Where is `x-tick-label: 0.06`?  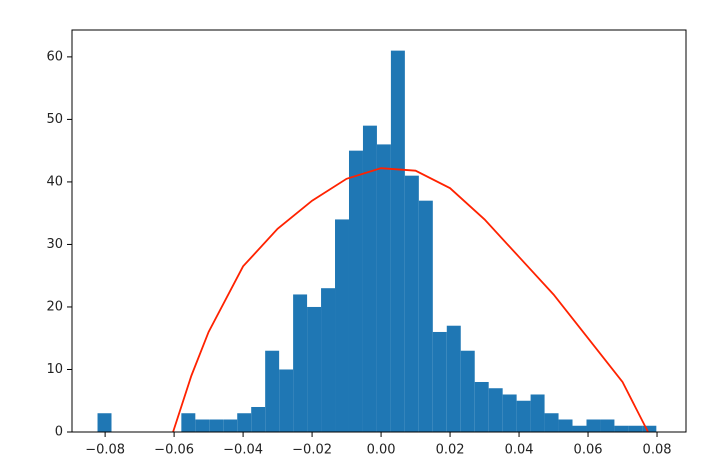
x-tick-label: 0.06 is located at coordinates (588, 450).